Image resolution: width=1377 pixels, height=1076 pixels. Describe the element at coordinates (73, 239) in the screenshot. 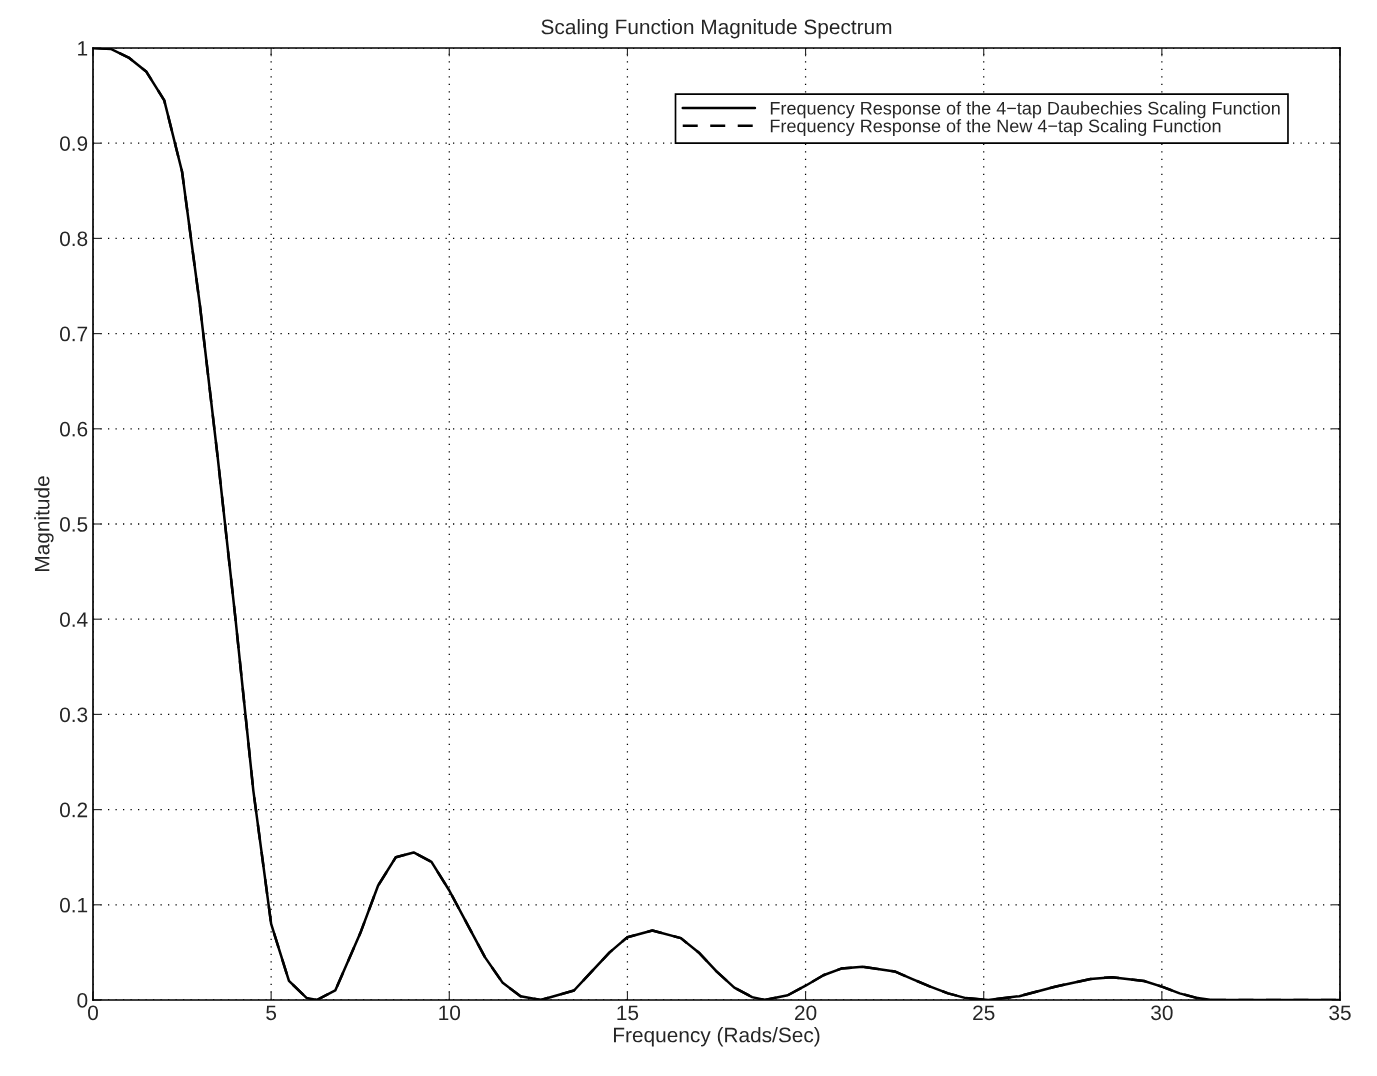

I see `y-tick-label: 0.8` at that location.